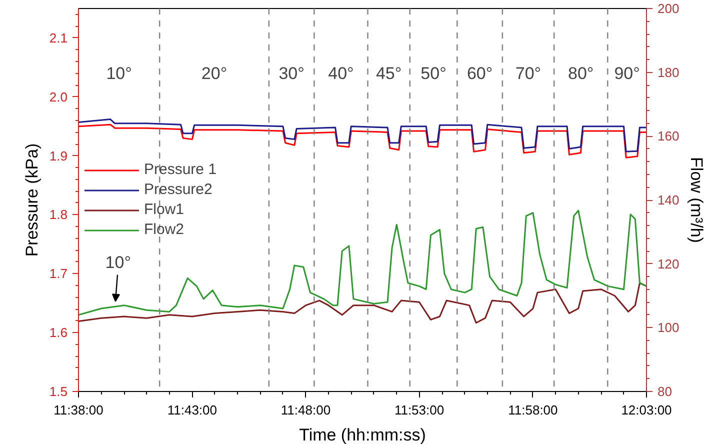 The height and width of the screenshot is (447, 709). What do you see at coordinates (58, 38) in the screenshot?
I see `y-tick-label: 2.1` at bounding box center [58, 38].